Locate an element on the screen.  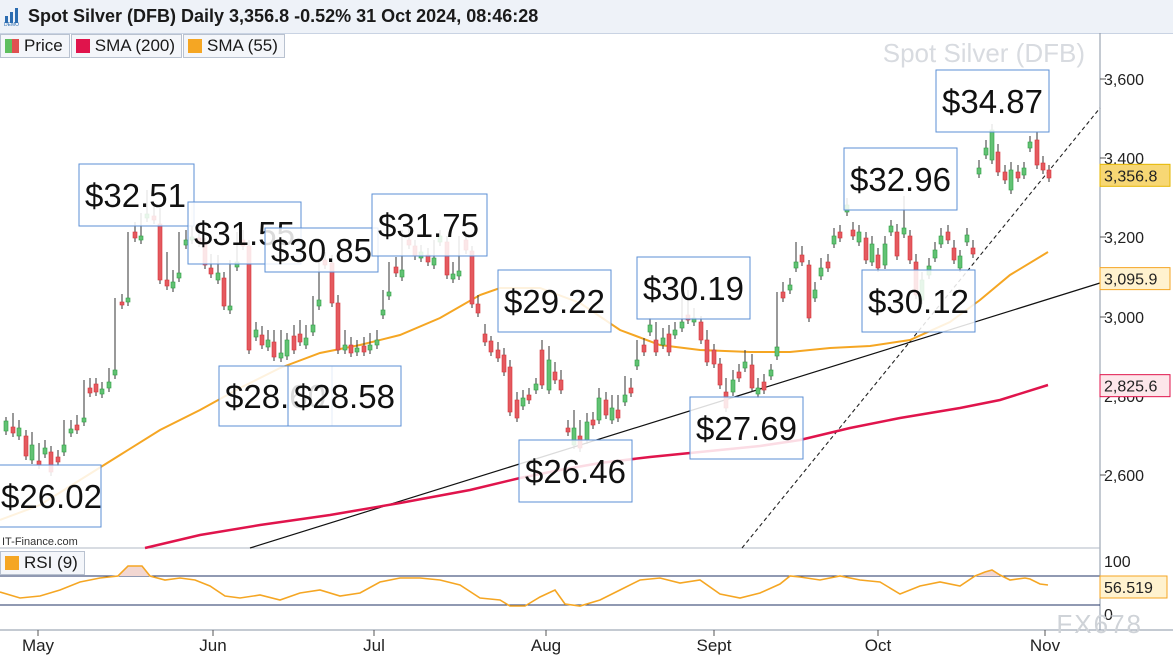
x-tick-label: Sept is located at coordinates (714, 645).